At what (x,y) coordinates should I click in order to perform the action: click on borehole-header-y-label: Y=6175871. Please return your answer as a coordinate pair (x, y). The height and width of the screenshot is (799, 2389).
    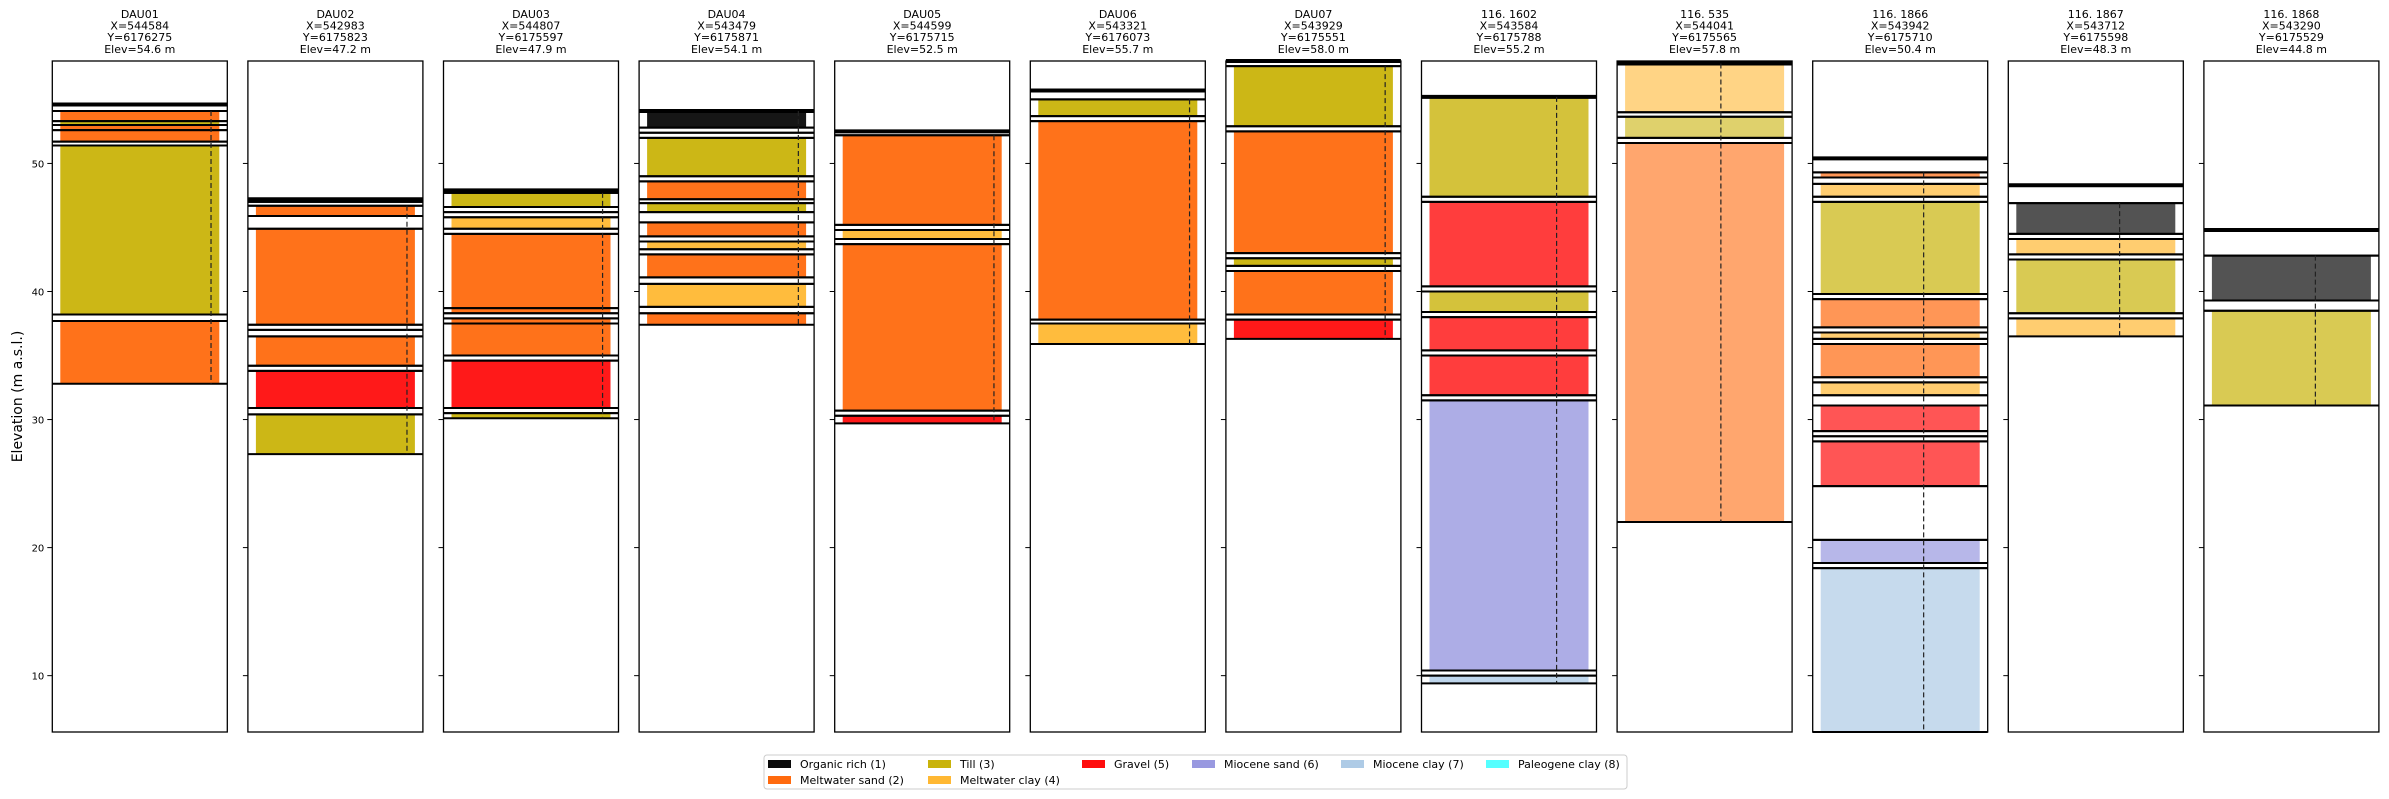
    Looking at the image, I should click on (726, 37).